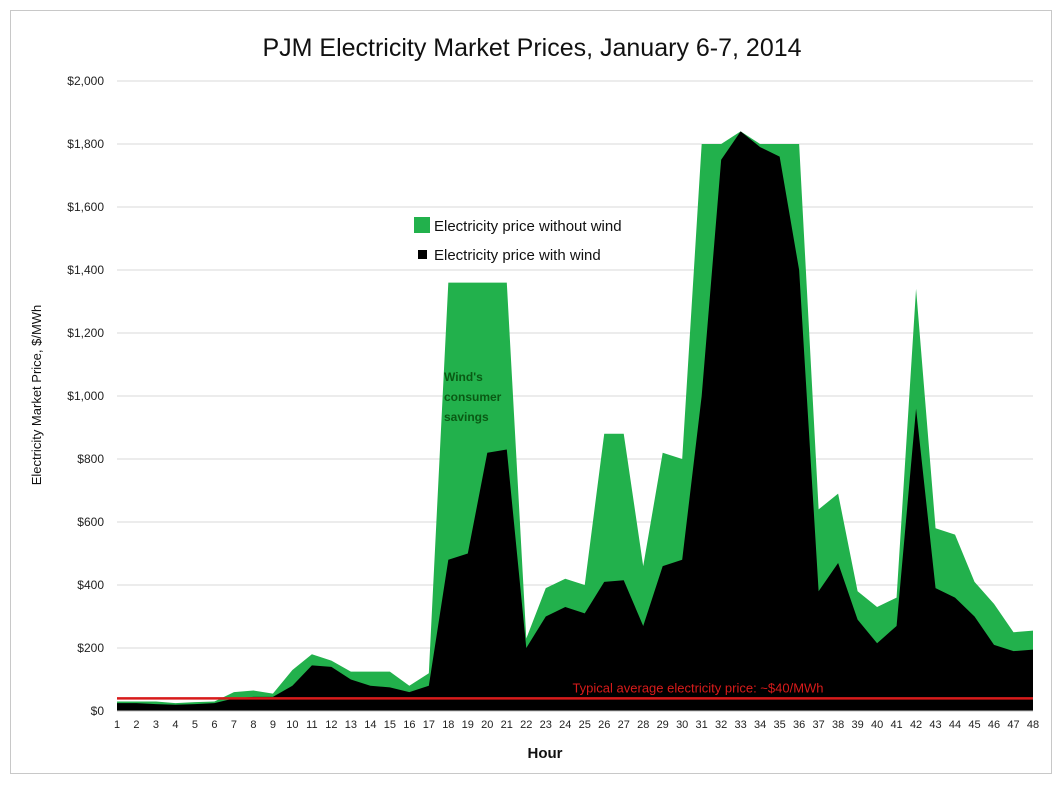 This screenshot has width=1064, height=788. What do you see at coordinates (643, 725) in the screenshot?
I see `x-tick-label: 28` at bounding box center [643, 725].